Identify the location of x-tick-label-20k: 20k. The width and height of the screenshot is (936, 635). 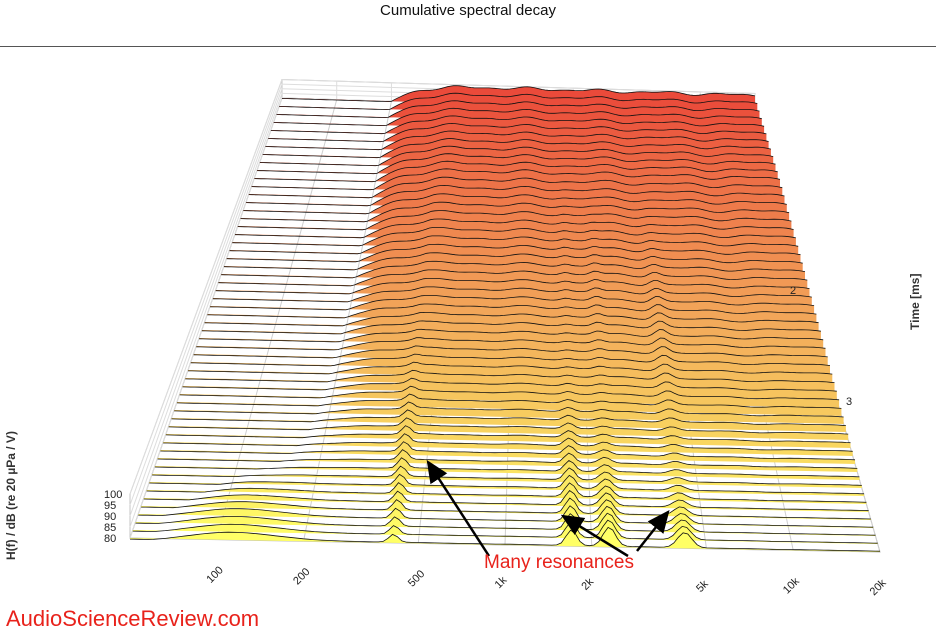
(878, 587).